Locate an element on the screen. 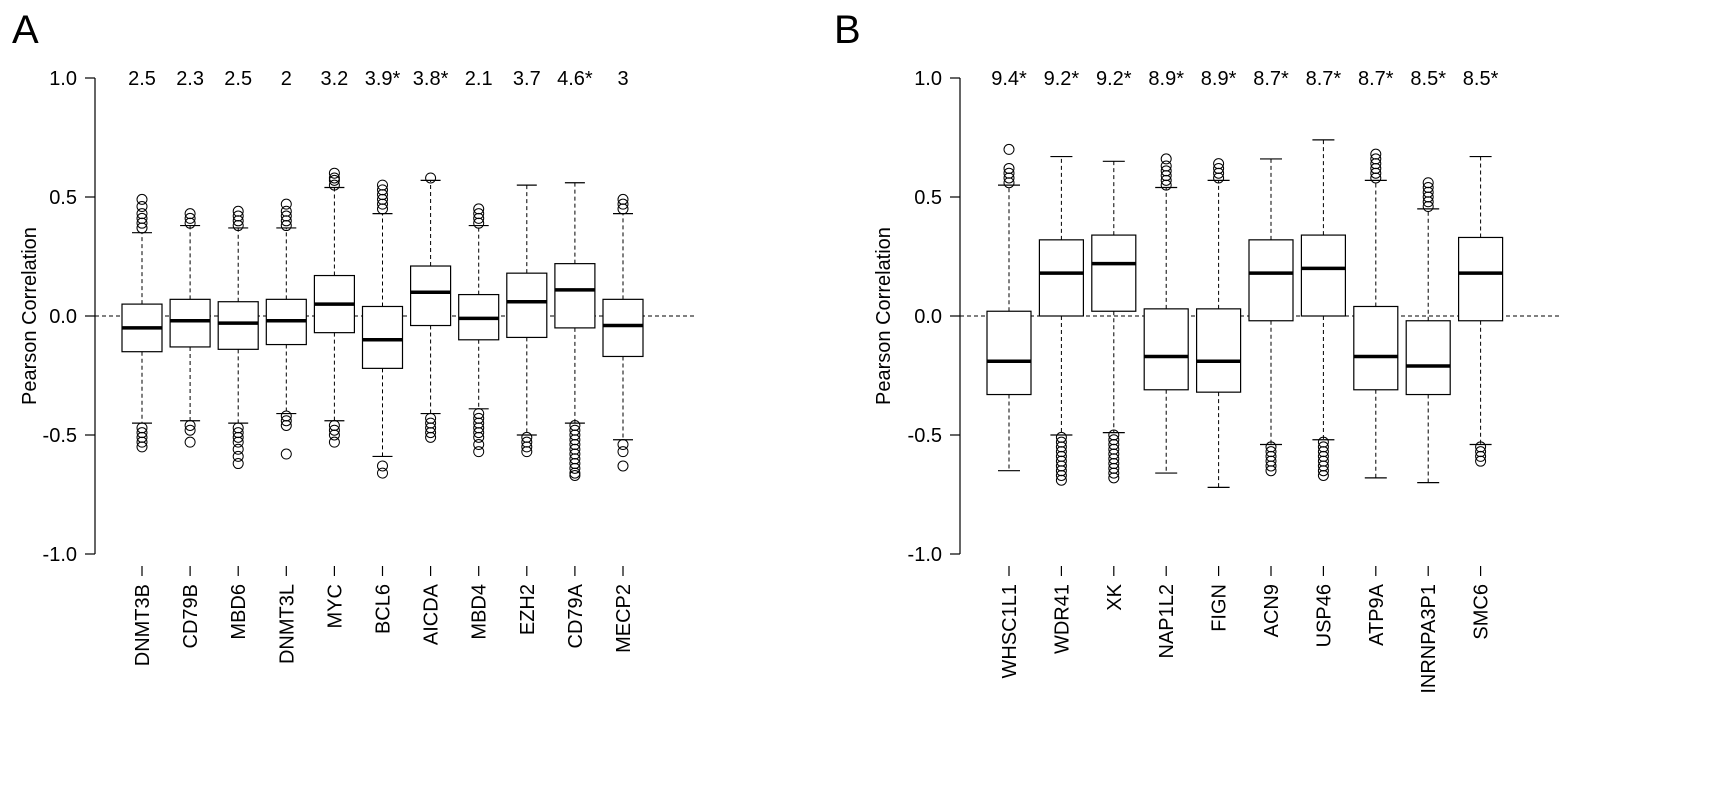  panel-b-scores: 9.4* 9.2* 9.2* 8.9* 8.9* 8.7* 8.7* 8.7* 8.5* 8.5* is located at coordinates (1244, 79).